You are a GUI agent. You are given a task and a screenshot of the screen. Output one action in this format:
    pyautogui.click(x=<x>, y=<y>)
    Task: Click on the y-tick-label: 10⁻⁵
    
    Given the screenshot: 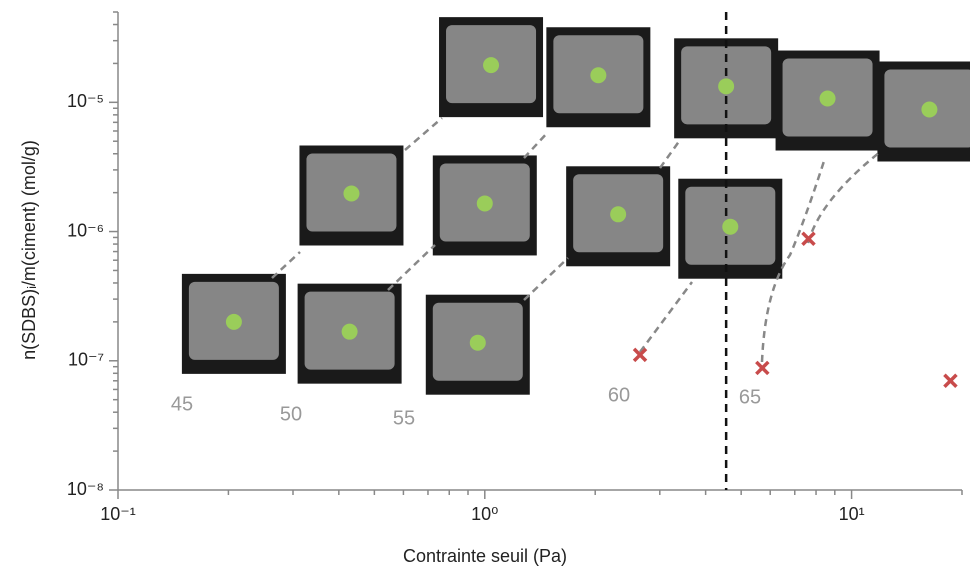 What is the action you would take?
    pyautogui.click(x=85, y=101)
    